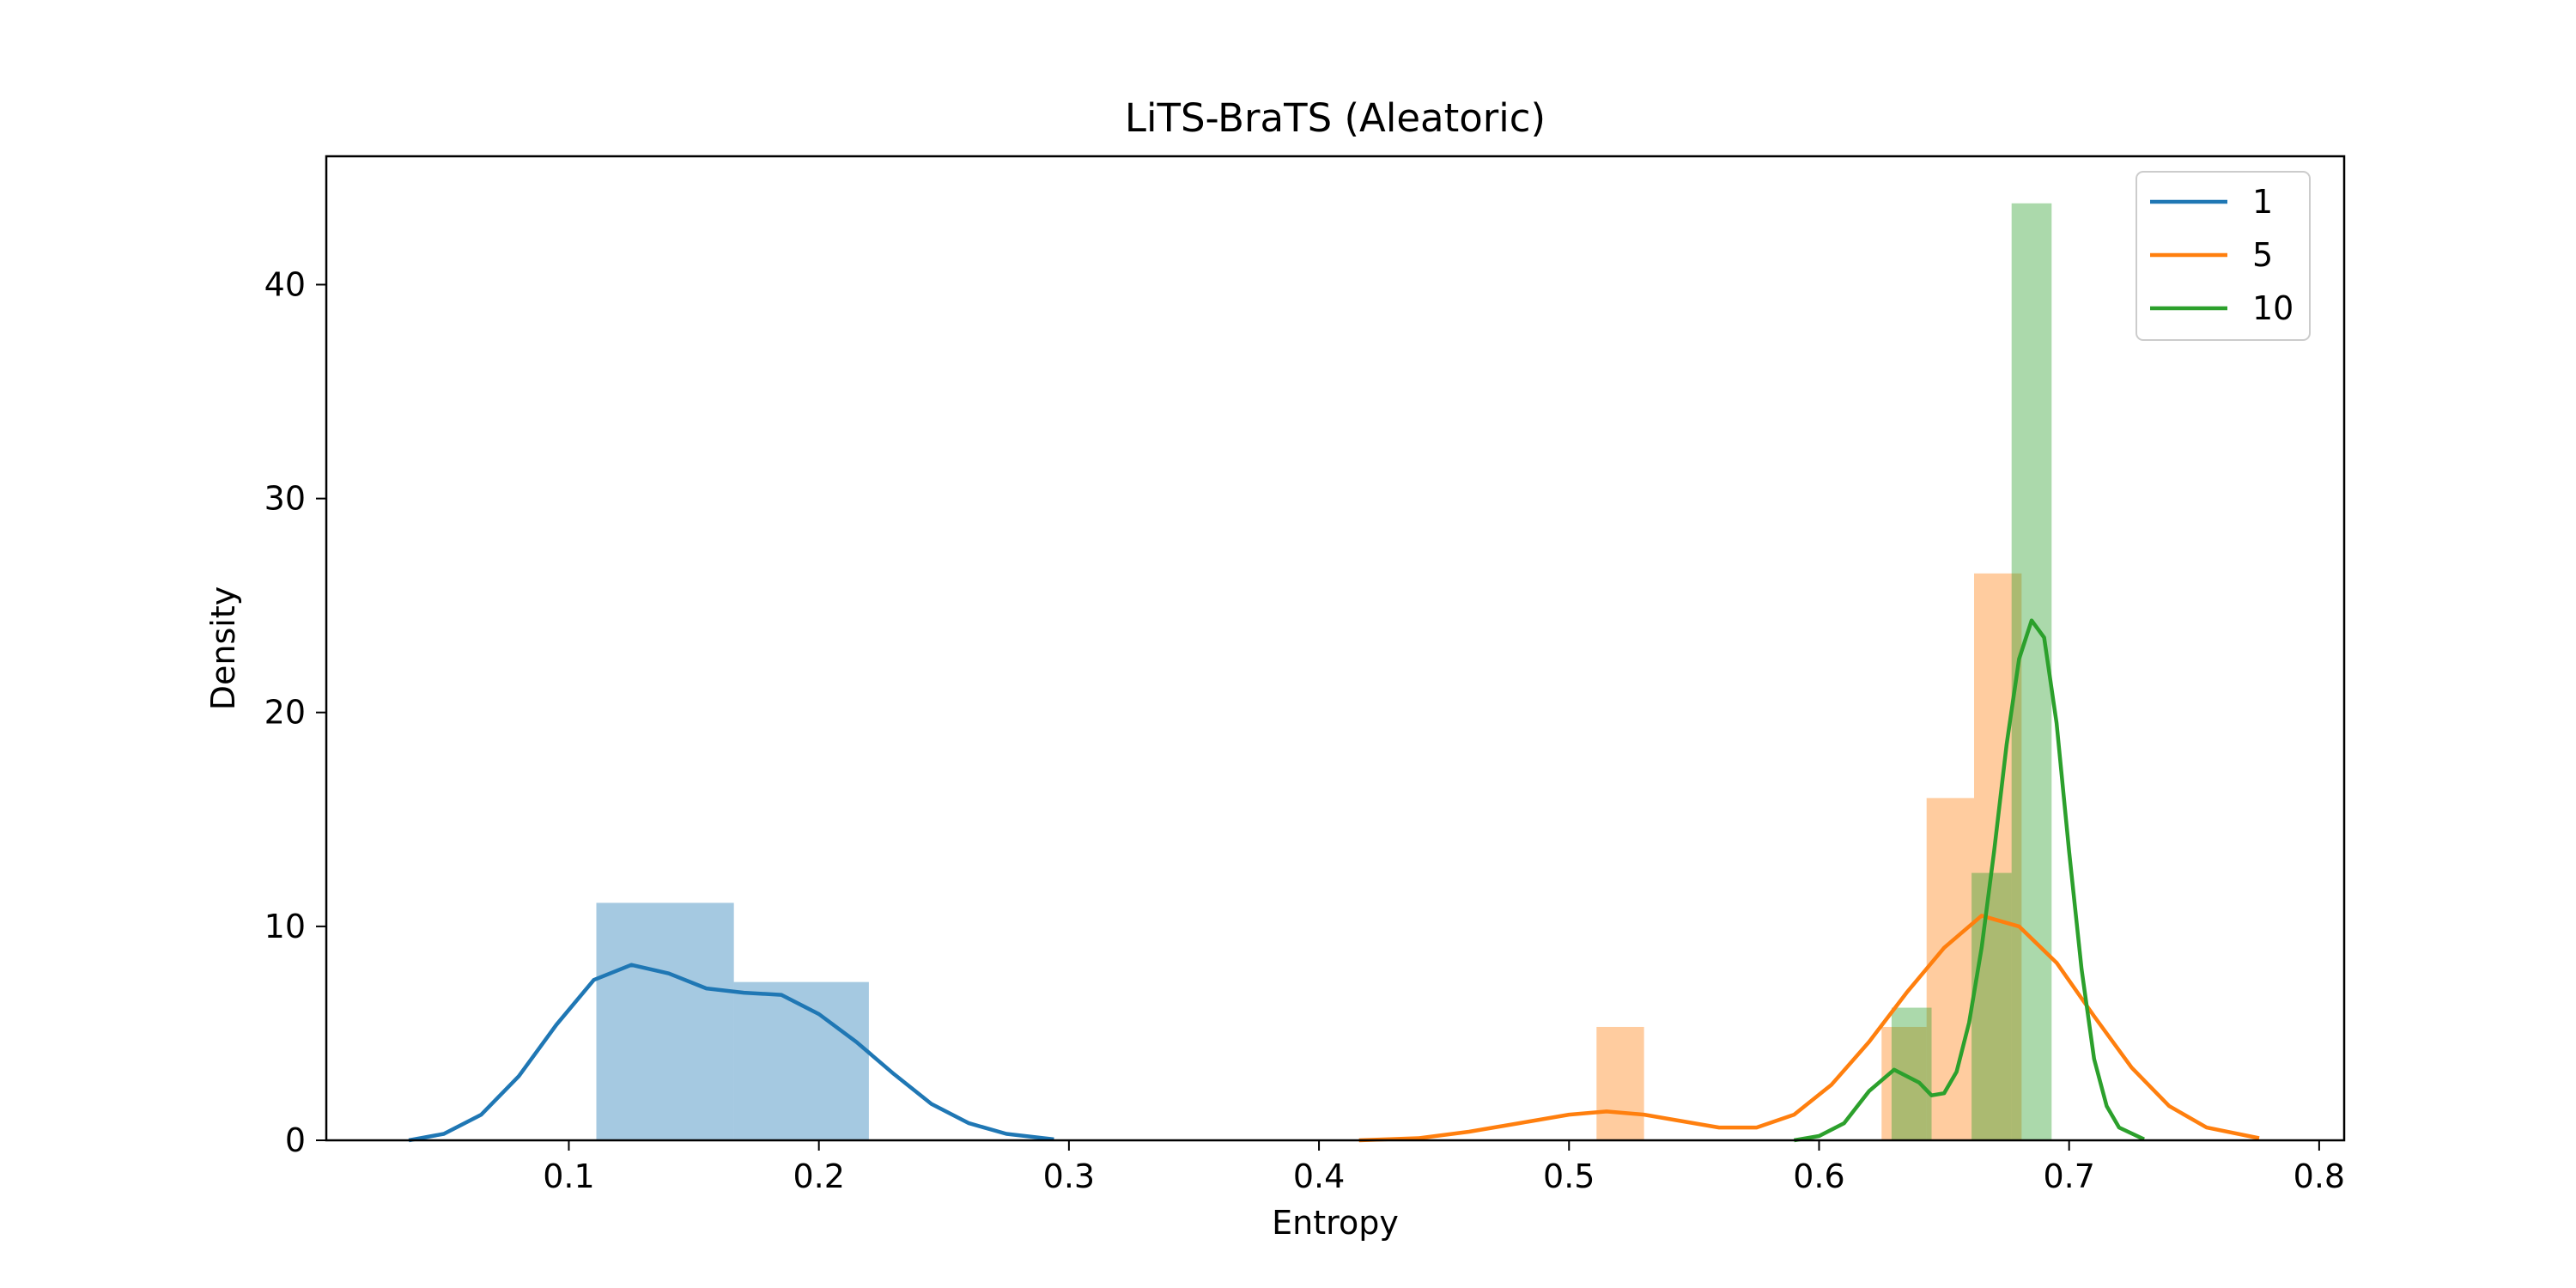 Image resolution: width=2576 pixels, height=1288 pixels. I want to click on y-tick-label: 10, so click(285, 926).